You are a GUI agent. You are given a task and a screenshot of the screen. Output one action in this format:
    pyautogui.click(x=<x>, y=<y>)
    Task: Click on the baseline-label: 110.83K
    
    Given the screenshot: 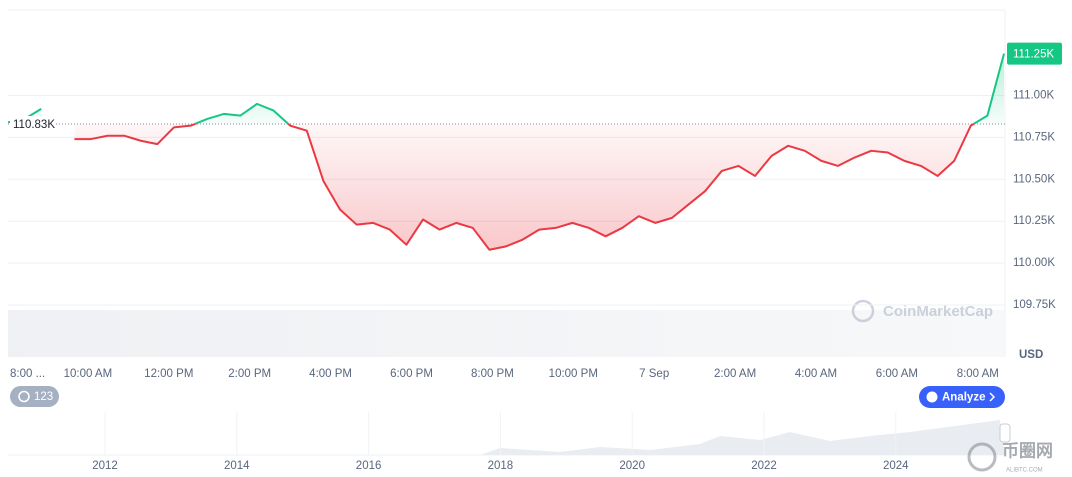 What is the action you would take?
    pyautogui.click(x=34, y=125)
    